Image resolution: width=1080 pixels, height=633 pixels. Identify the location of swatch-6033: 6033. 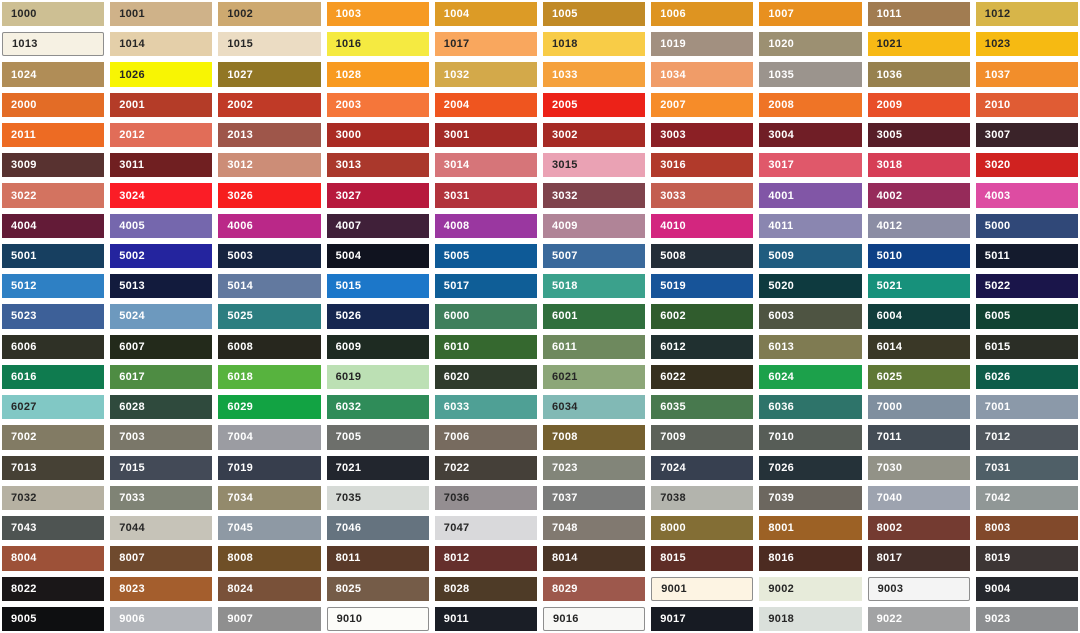
(485, 407).